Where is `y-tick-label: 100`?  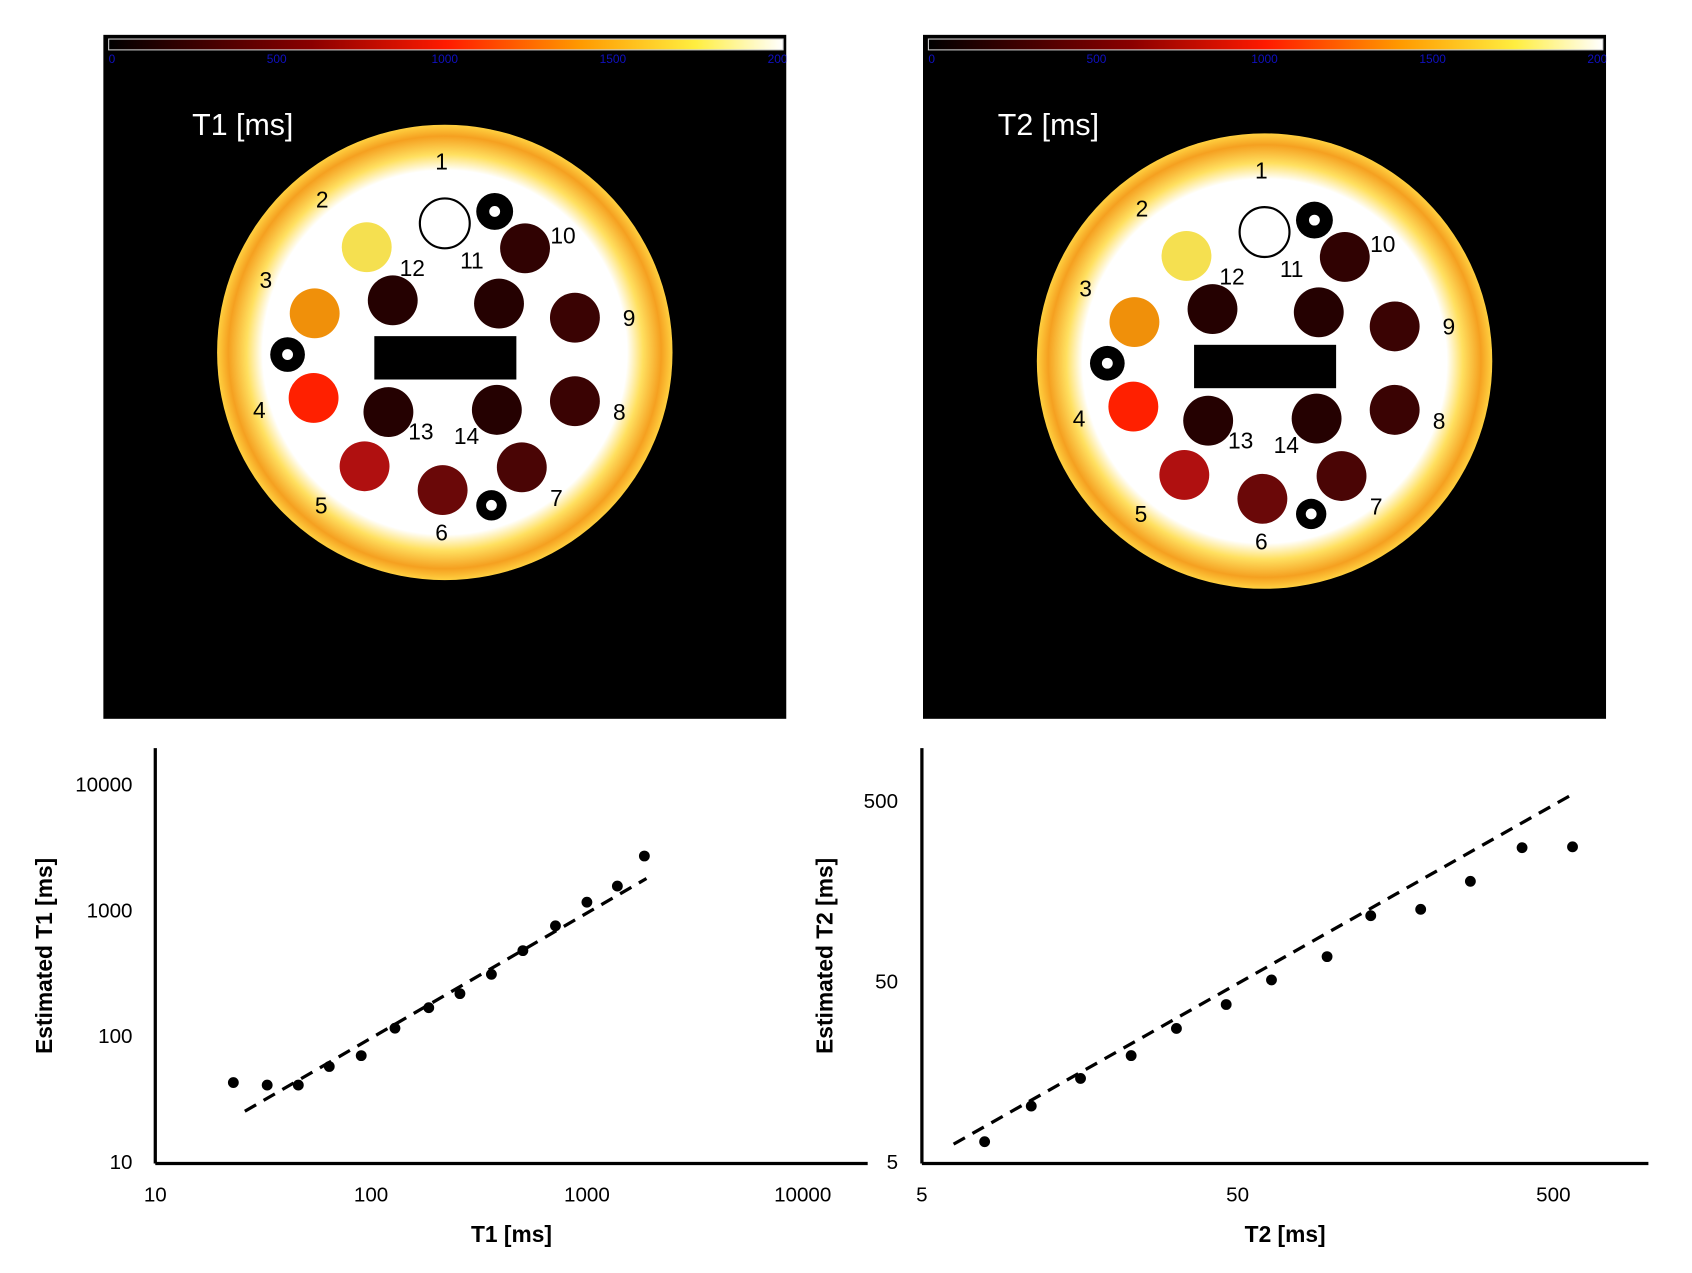 y-tick-label: 100 is located at coordinates (115, 1036).